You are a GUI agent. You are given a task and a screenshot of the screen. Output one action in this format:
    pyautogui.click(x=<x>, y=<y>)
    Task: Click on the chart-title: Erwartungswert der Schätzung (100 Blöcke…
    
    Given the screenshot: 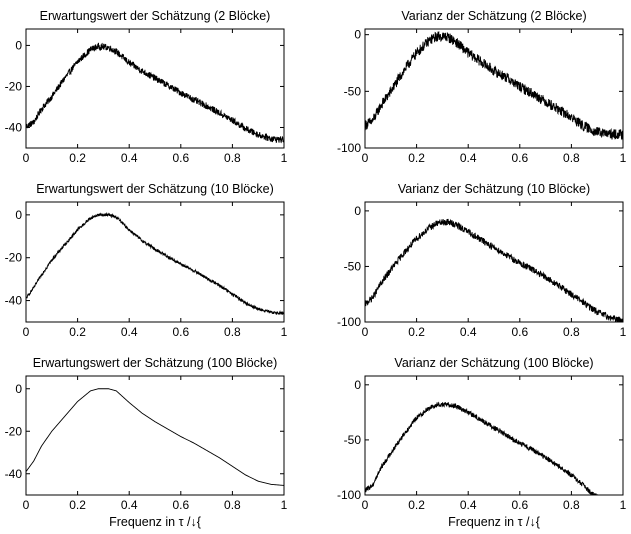 What is the action you would take?
    pyautogui.click(x=155, y=363)
    